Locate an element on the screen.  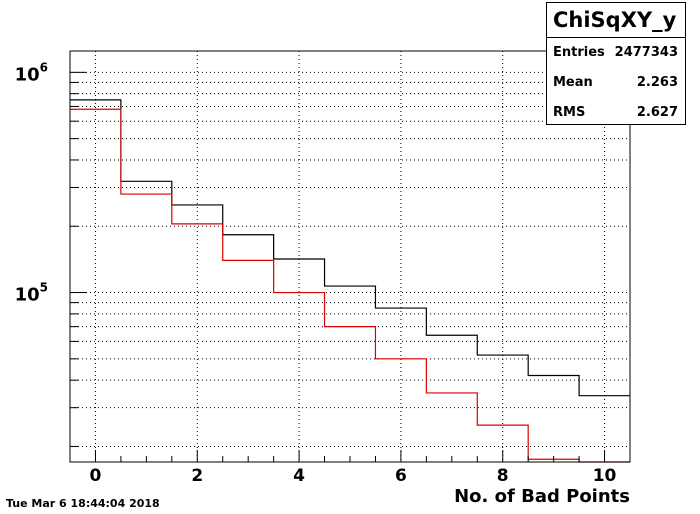
x-tick-label: 4 is located at coordinates (299, 476).